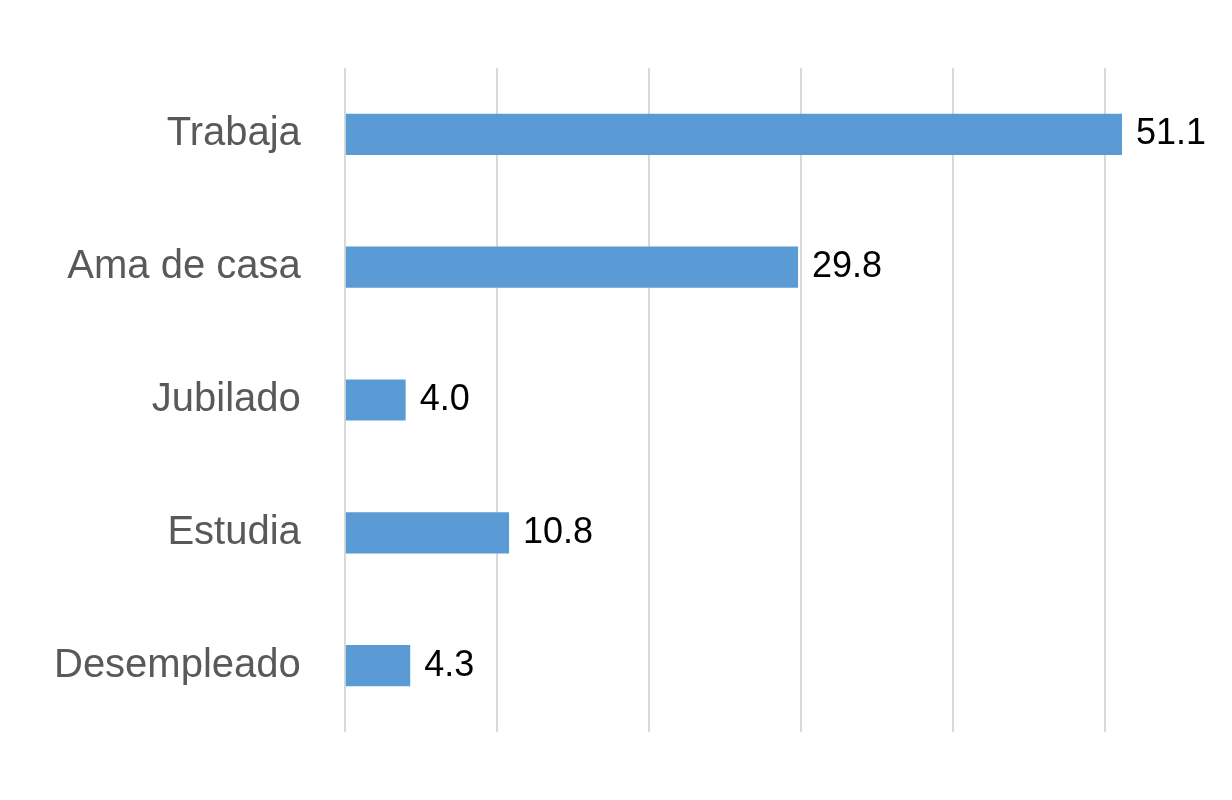  I want to click on y-tick-label: Ama de casa, so click(184, 264).